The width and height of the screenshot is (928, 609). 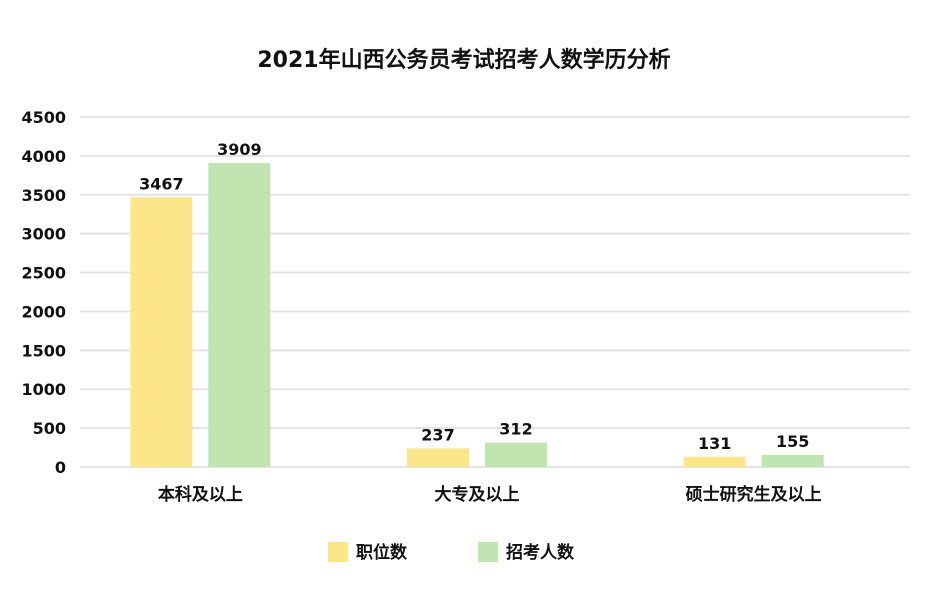 I want to click on legend-label: 职位数, so click(x=382, y=552).